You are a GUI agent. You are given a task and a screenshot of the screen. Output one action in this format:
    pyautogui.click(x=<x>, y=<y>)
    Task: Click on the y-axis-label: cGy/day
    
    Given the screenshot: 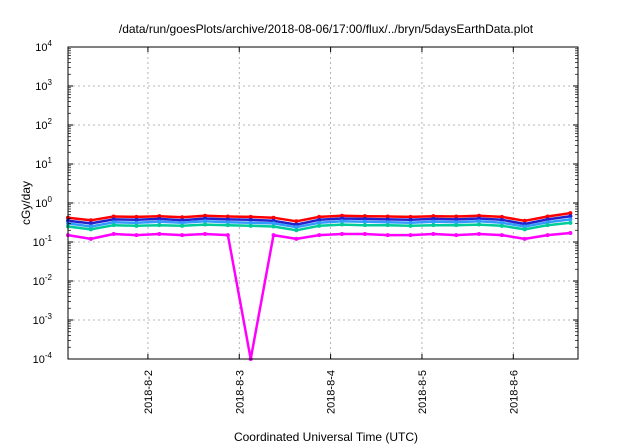 What is the action you would take?
    pyautogui.click(x=26, y=203)
    